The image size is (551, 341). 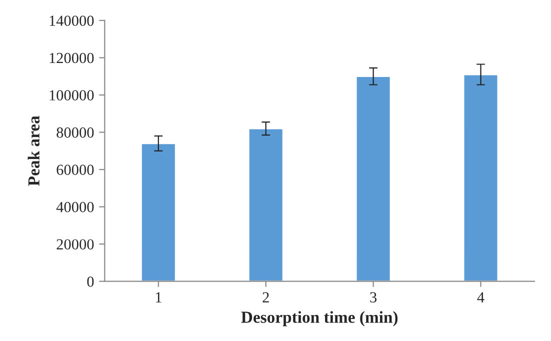 I want to click on y-tick-label: 40000, so click(x=75, y=207).